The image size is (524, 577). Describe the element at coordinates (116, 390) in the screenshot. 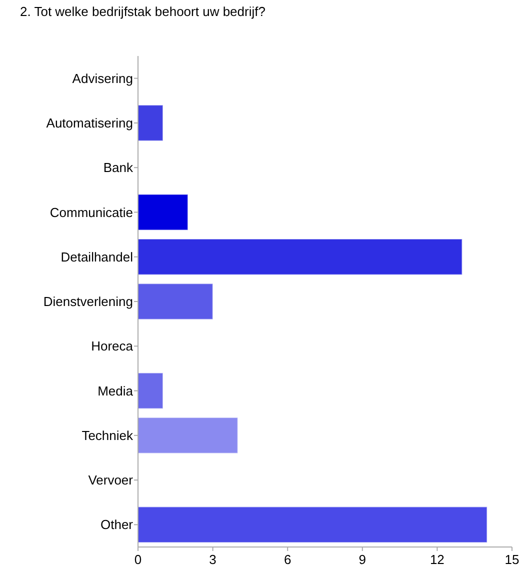

I see `y-tick-label: Media` at that location.